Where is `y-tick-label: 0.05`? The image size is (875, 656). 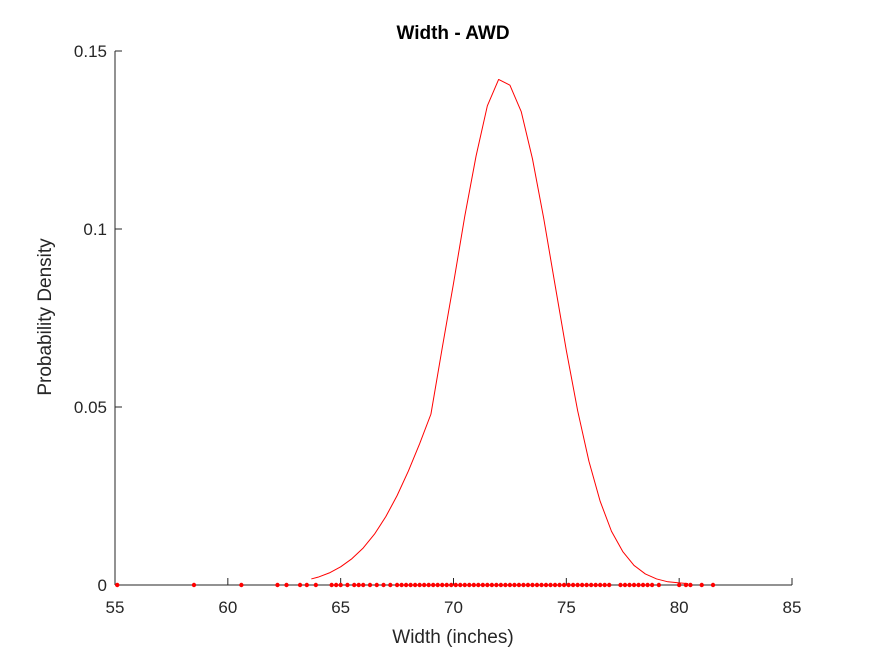
y-tick-label: 0.05 is located at coordinates (90, 407).